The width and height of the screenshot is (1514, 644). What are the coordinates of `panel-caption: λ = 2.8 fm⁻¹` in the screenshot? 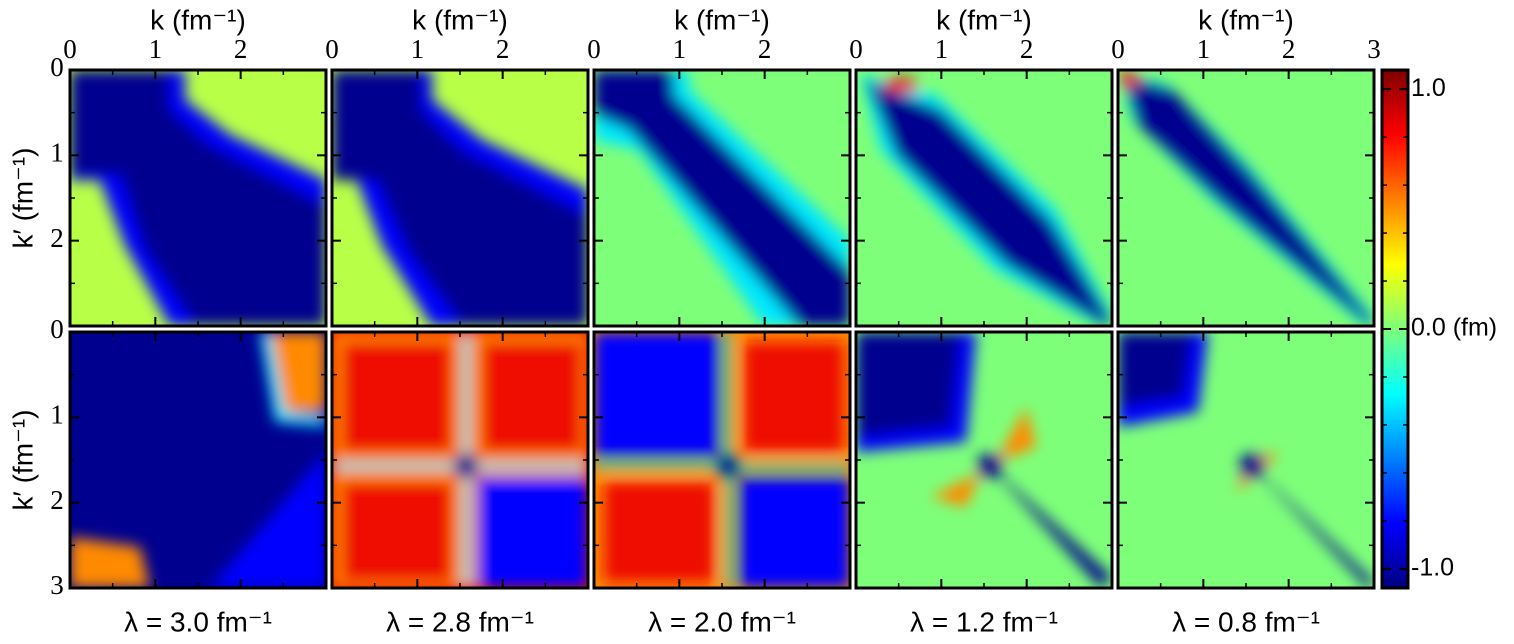 It's located at (460, 621).